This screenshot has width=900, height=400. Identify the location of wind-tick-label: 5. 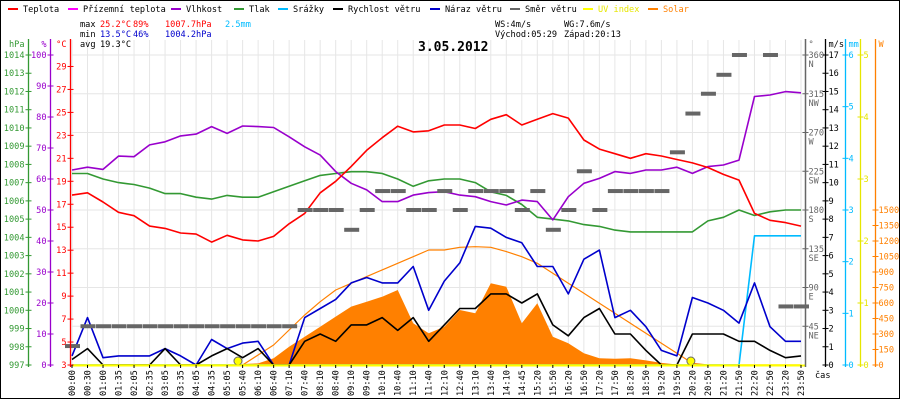
(831, 275).